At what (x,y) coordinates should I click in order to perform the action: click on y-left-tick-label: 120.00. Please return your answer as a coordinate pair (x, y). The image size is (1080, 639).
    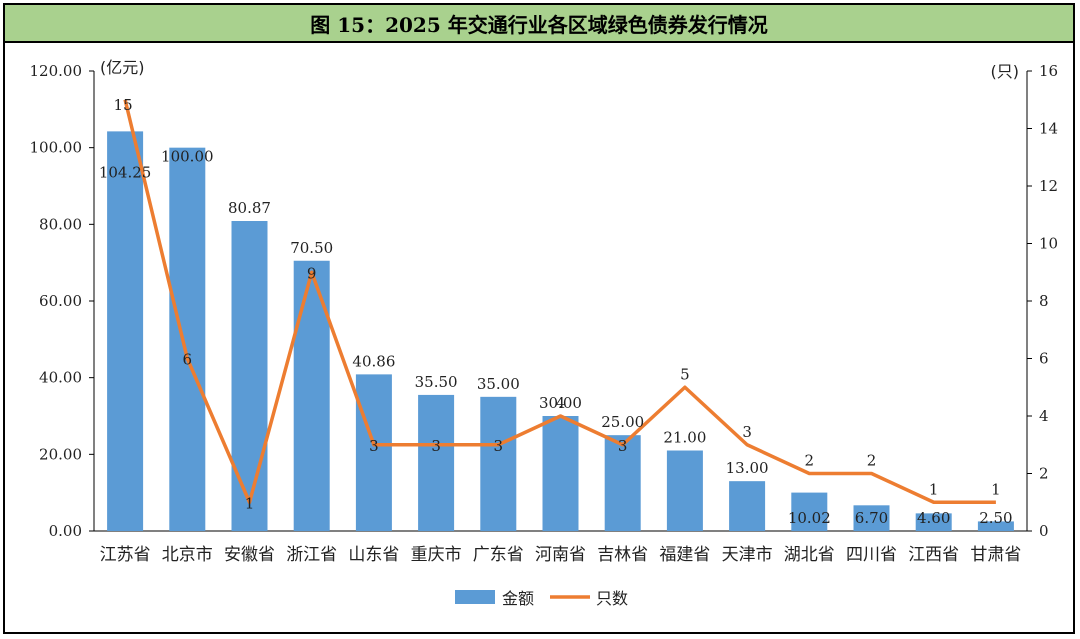
    Looking at the image, I should click on (56, 71).